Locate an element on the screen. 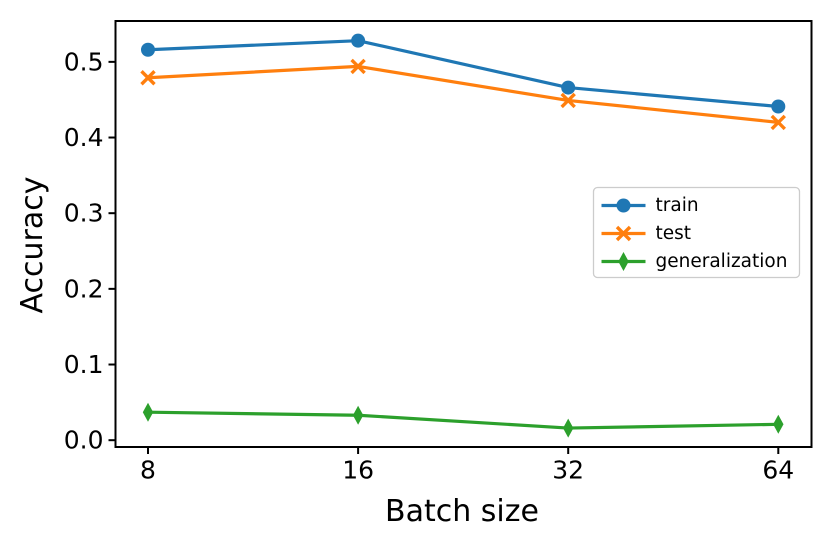 The height and width of the screenshot is (554, 830). legend-box is located at coordinates (696, 232).